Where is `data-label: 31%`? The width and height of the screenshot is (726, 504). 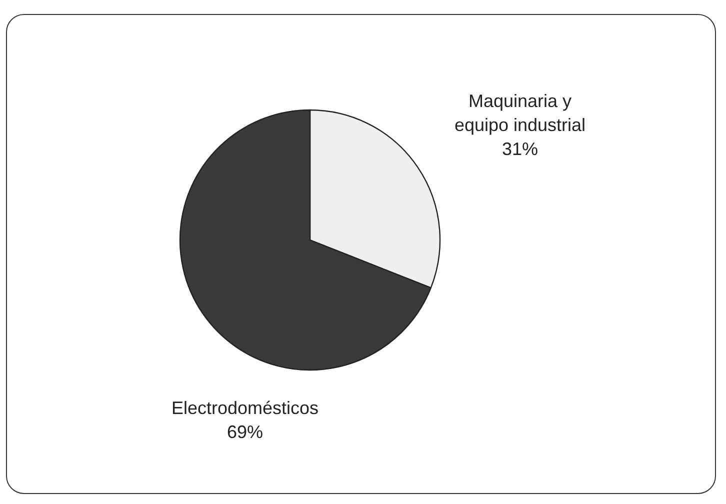 data-label: 31% is located at coordinates (520, 149).